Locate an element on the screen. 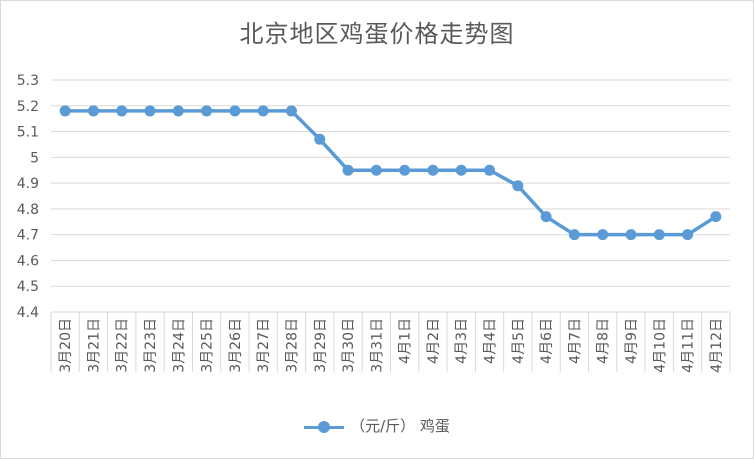 The height and width of the screenshot is (459, 754). legend: （元/斤） 鸡蛋 is located at coordinates (377, 425).